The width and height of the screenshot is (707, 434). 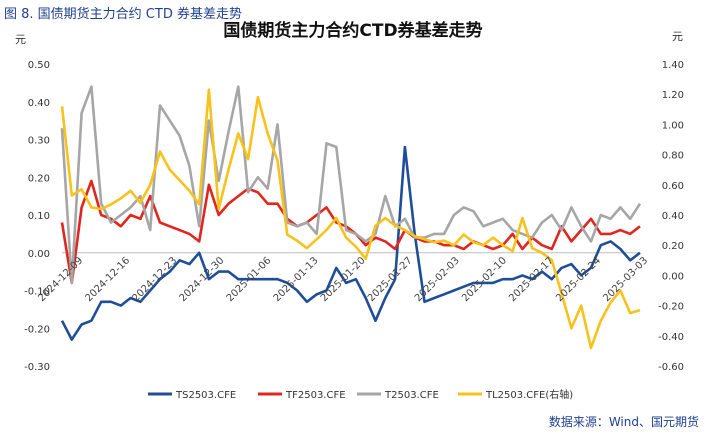 What do you see at coordinates (673, 186) in the screenshot?
I see `right-tick-label: 0.60` at bounding box center [673, 186].